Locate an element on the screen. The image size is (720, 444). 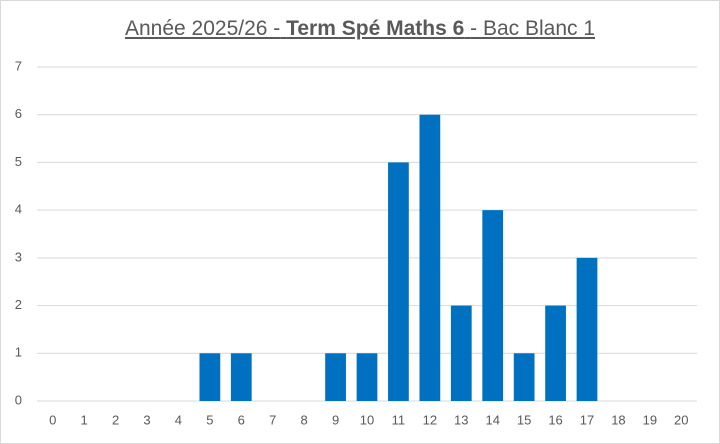
x-tick-label: 7 is located at coordinates (272, 419).